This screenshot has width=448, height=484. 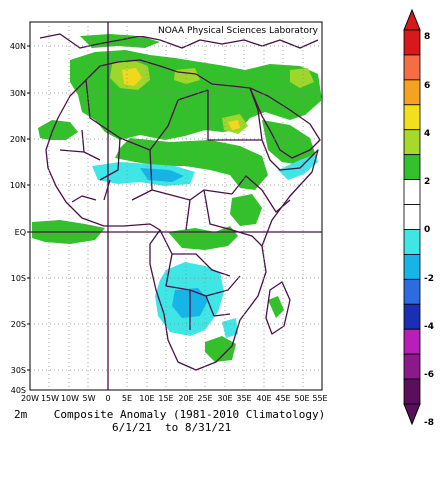 I want to click on anomaly-nw-africa, so click(x=58, y=130).